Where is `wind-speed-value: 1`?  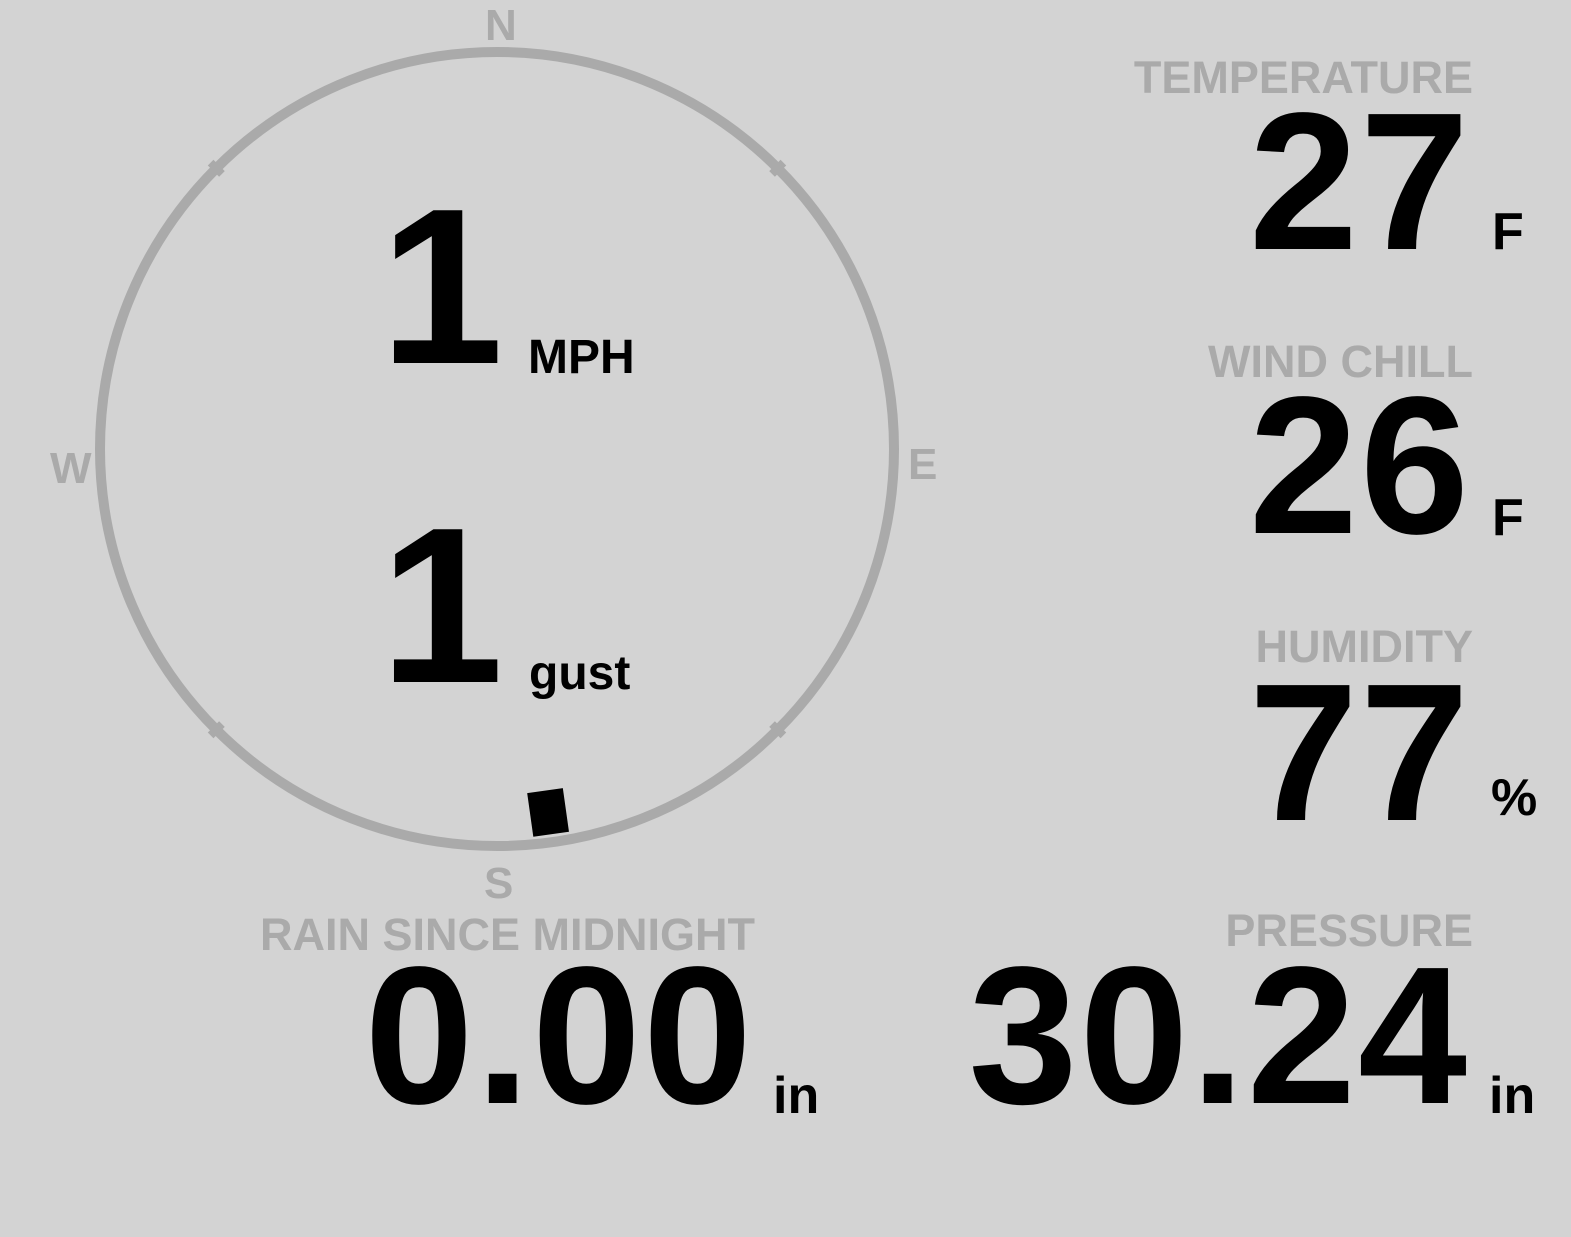 wind-speed-value: 1 is located at coordinates (443, 287).